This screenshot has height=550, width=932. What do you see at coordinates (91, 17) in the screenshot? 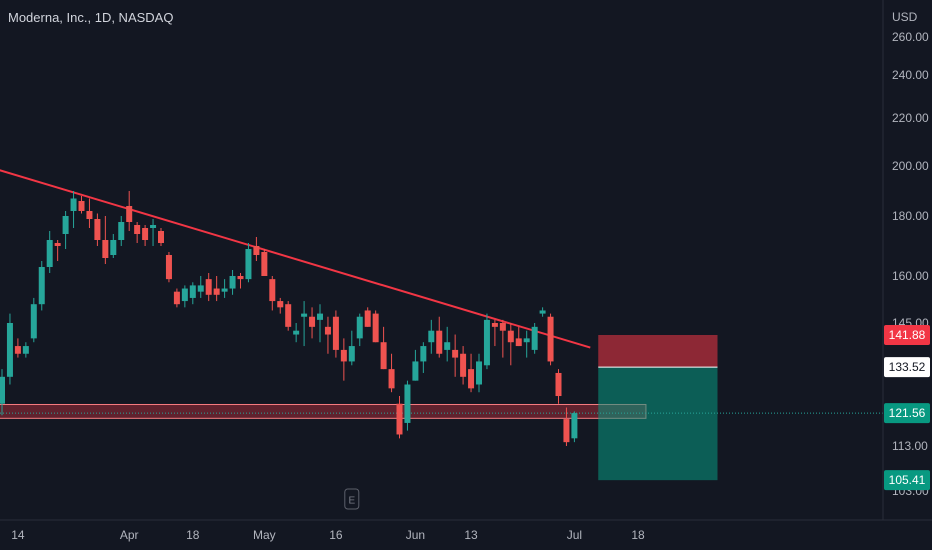
I see `chart-title: Moderna, Inc., 1D, NASDAQ` at bounding box center [91, 17].